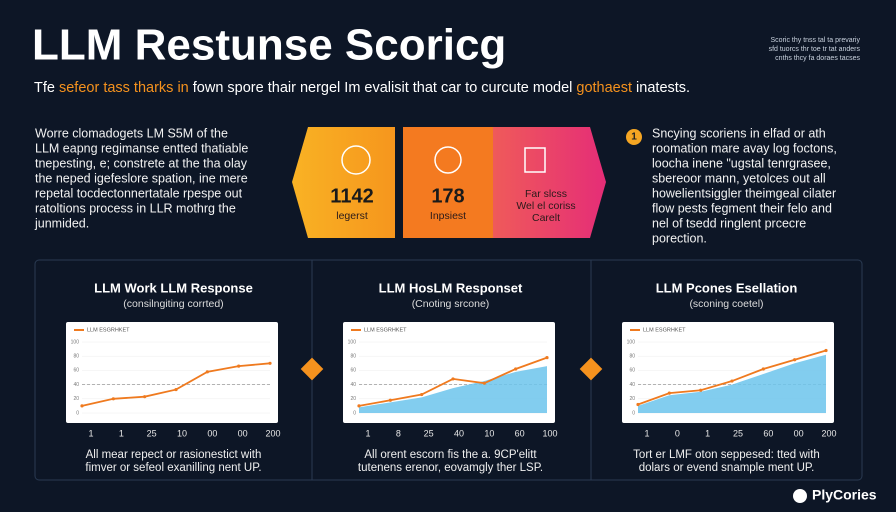 This screenshot has width=896, height=512. I want to click on badge, so click(634, 137).